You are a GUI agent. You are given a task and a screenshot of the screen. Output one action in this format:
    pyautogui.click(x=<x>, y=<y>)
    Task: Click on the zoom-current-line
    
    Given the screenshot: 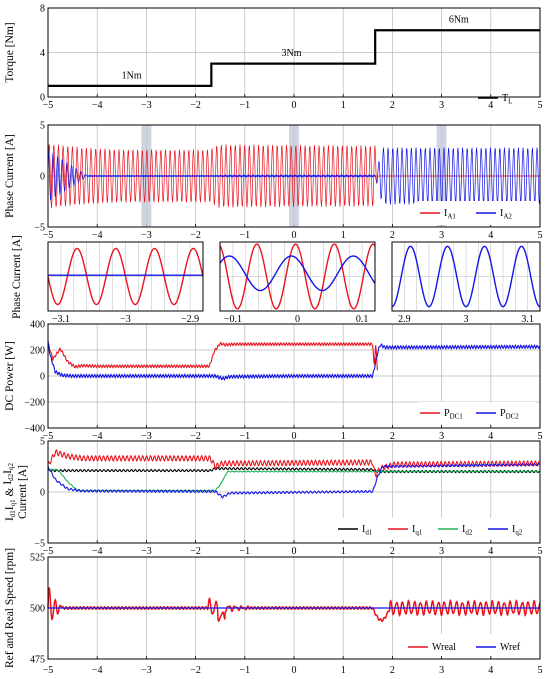 What is the action you would take?
    pyautogui.click(x=125, y=276)
    